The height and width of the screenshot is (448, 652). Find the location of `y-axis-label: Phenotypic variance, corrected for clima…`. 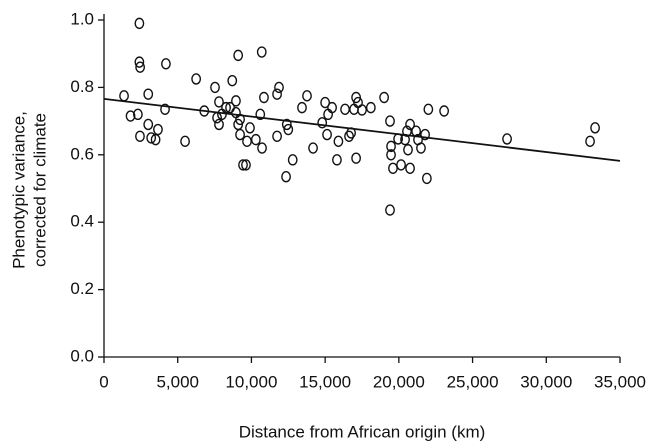

y-axis-label: Phenotypic variance, corrected for clima… is located at coordinates (29, 190).